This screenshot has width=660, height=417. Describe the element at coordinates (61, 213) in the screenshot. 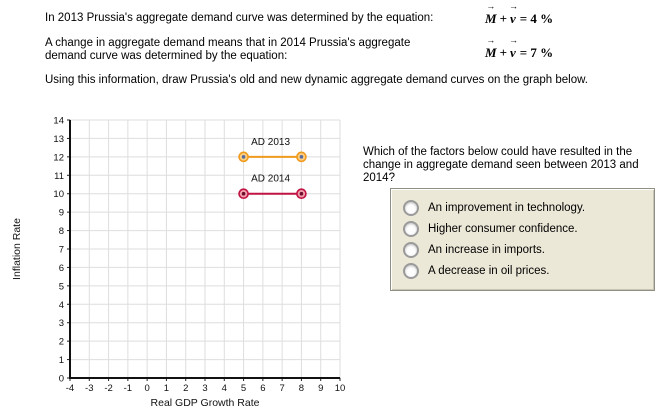

I see `y-tick-label: 9` at that location.